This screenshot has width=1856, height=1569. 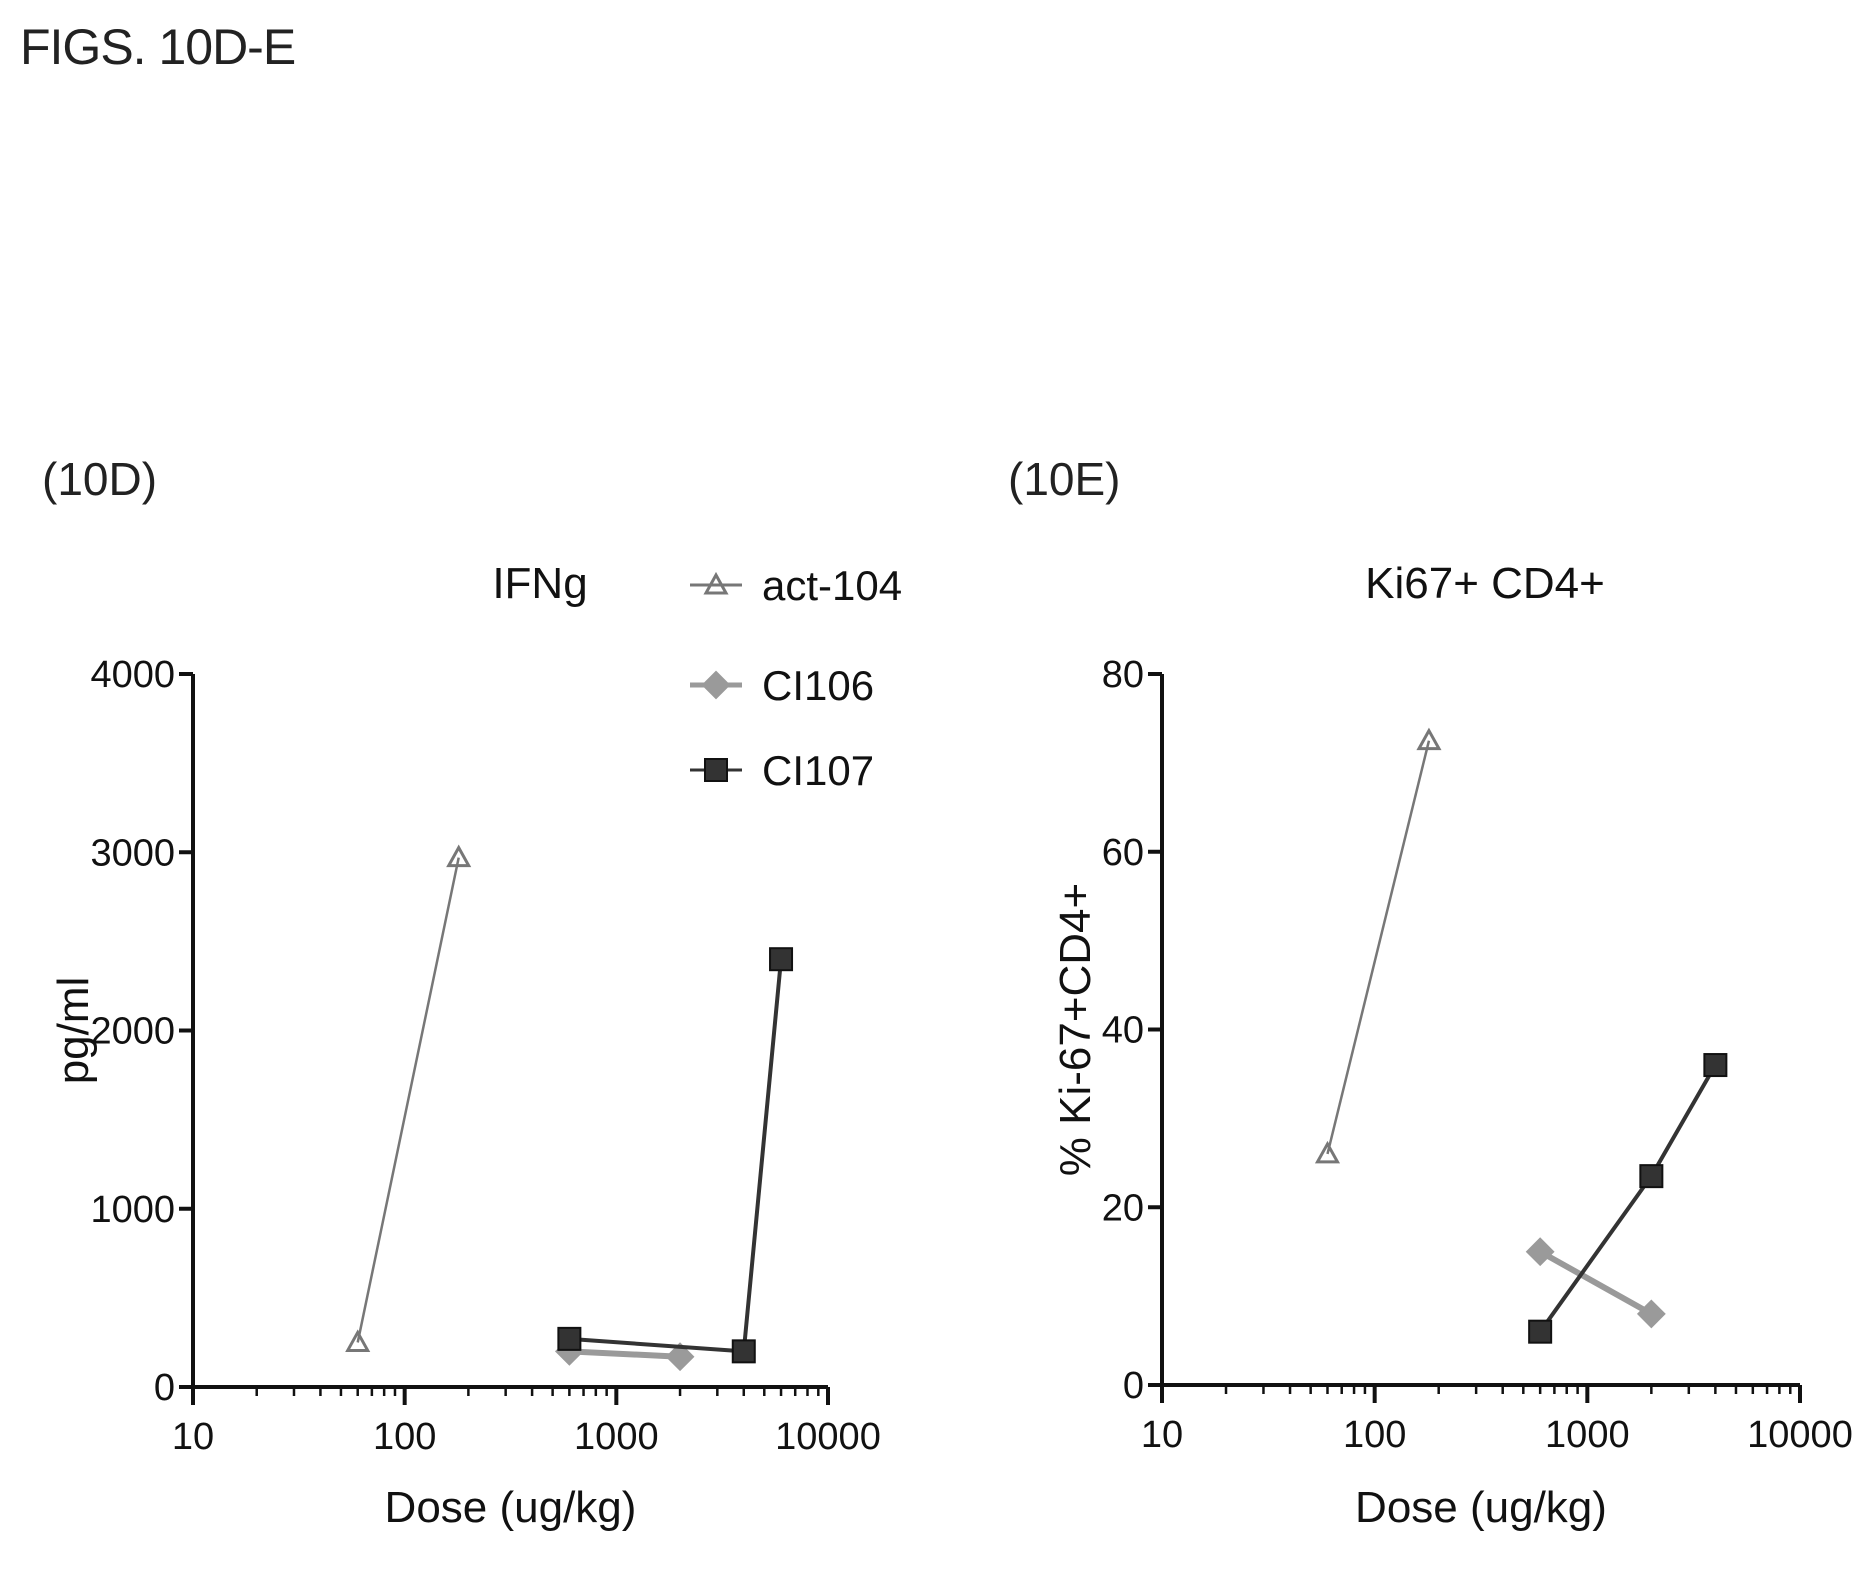 What do you see at coordinates (818, 770) in the screenshot?
I see `legend-label: CI107` at bounding box center [818, 770].